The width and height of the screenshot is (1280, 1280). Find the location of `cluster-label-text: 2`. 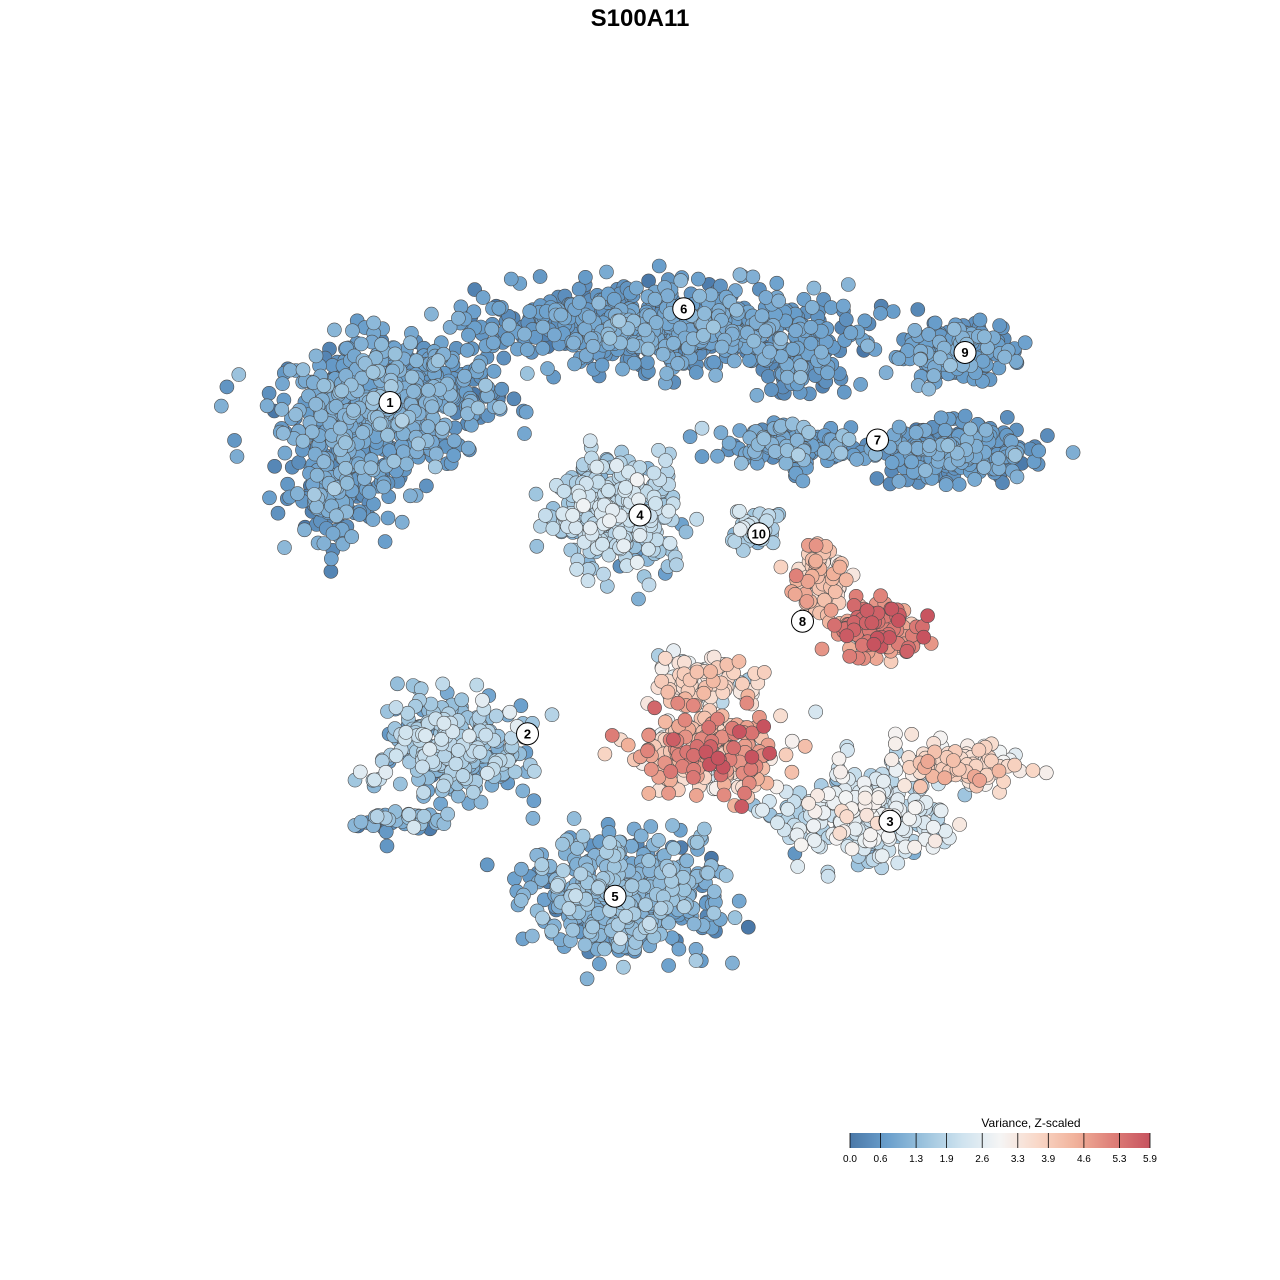

cluster-label-text: 2 is located at coordinates (527, 733).